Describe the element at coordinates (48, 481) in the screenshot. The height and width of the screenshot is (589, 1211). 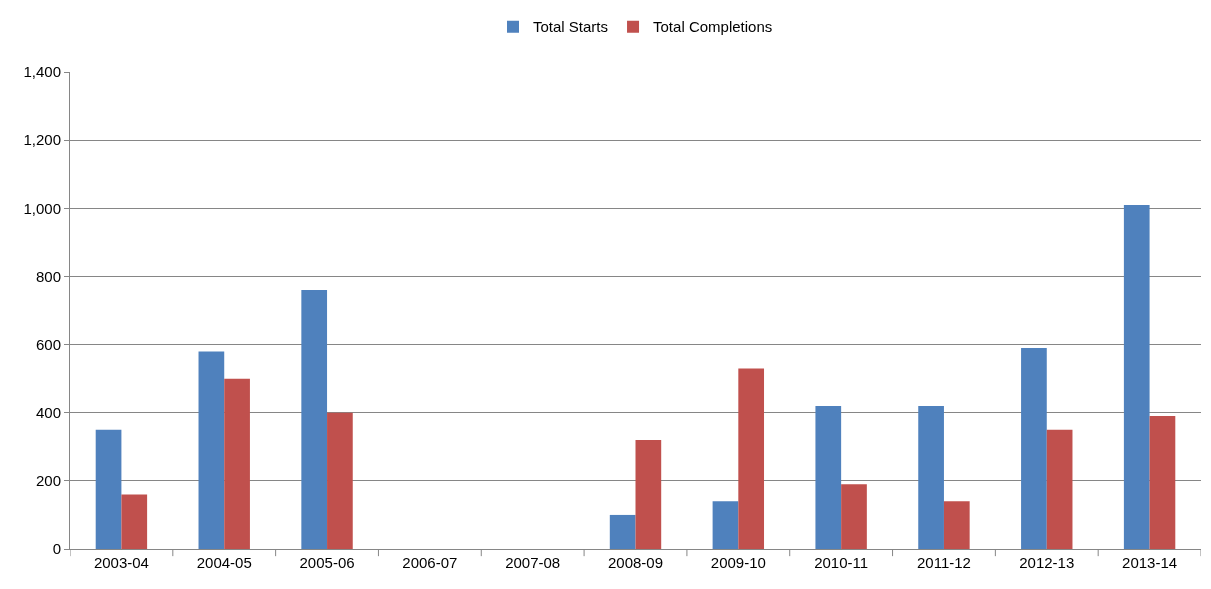
I see `y-tick-label: 200` at that location.